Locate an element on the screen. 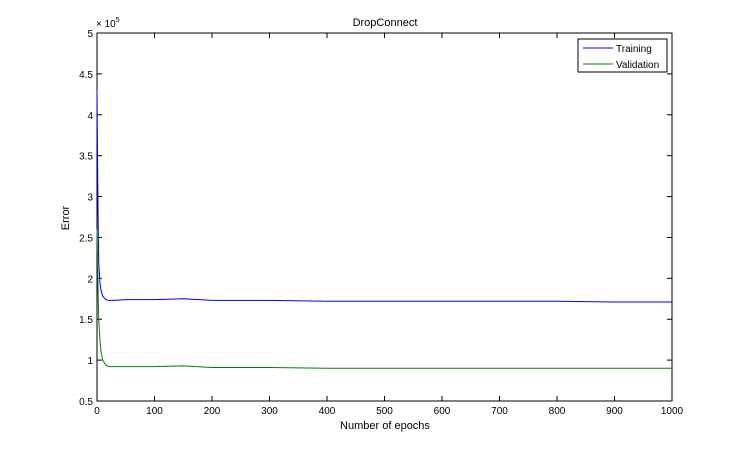 Image resolution: width=744 pixels, height=452 pixels. x-tick-label: 500 is located at coordinates (384, 411).